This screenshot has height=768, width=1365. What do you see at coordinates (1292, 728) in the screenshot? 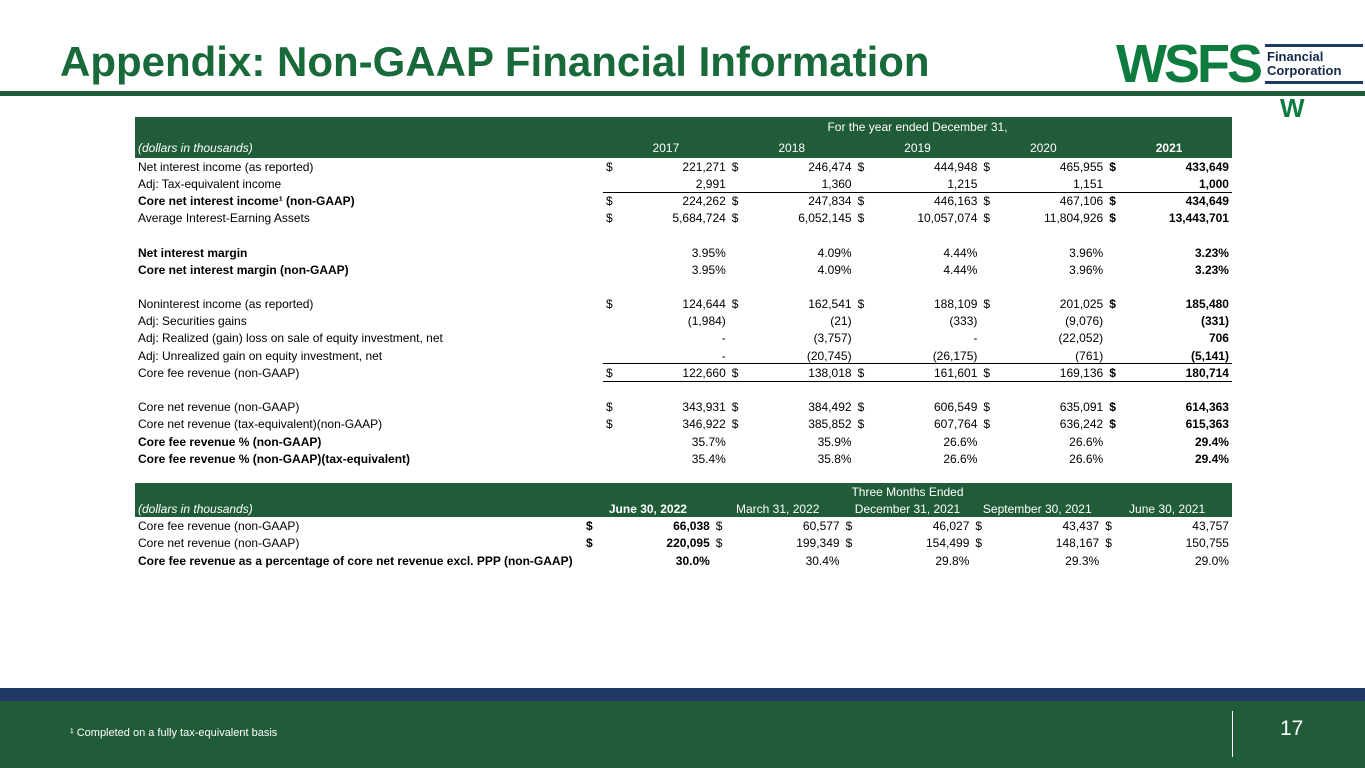
I see `page-number: 17` at bounding box center [1292, 728].